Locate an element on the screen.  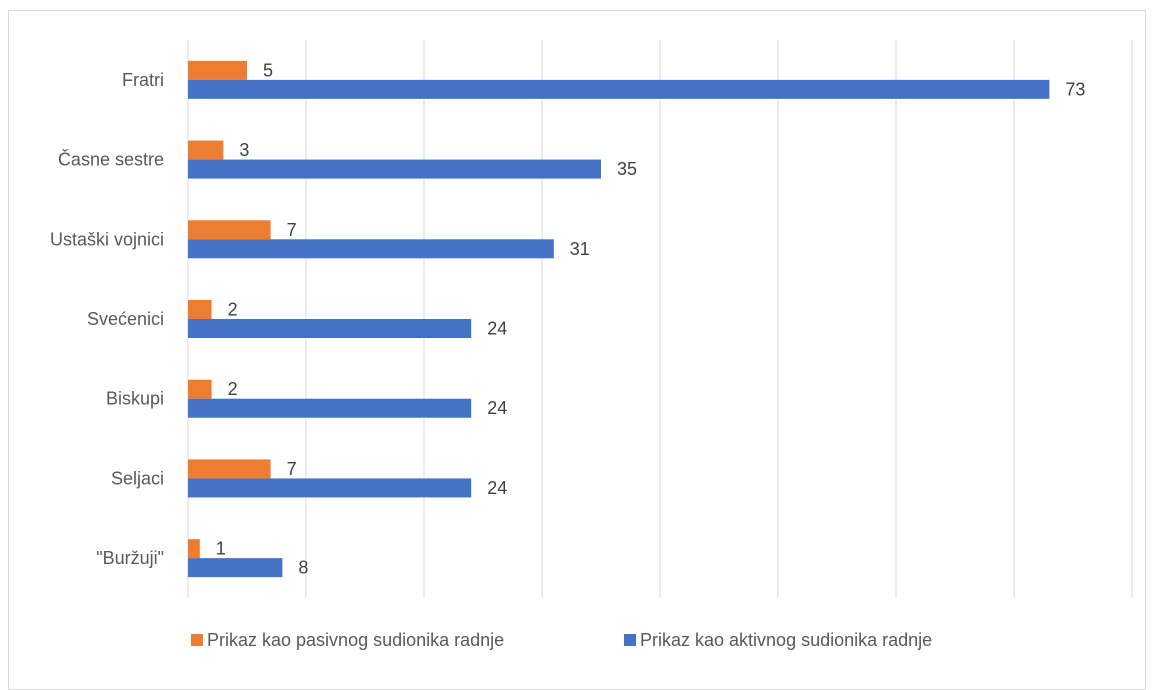
category-label: Časne sestre is located at coordinates (111, 159).